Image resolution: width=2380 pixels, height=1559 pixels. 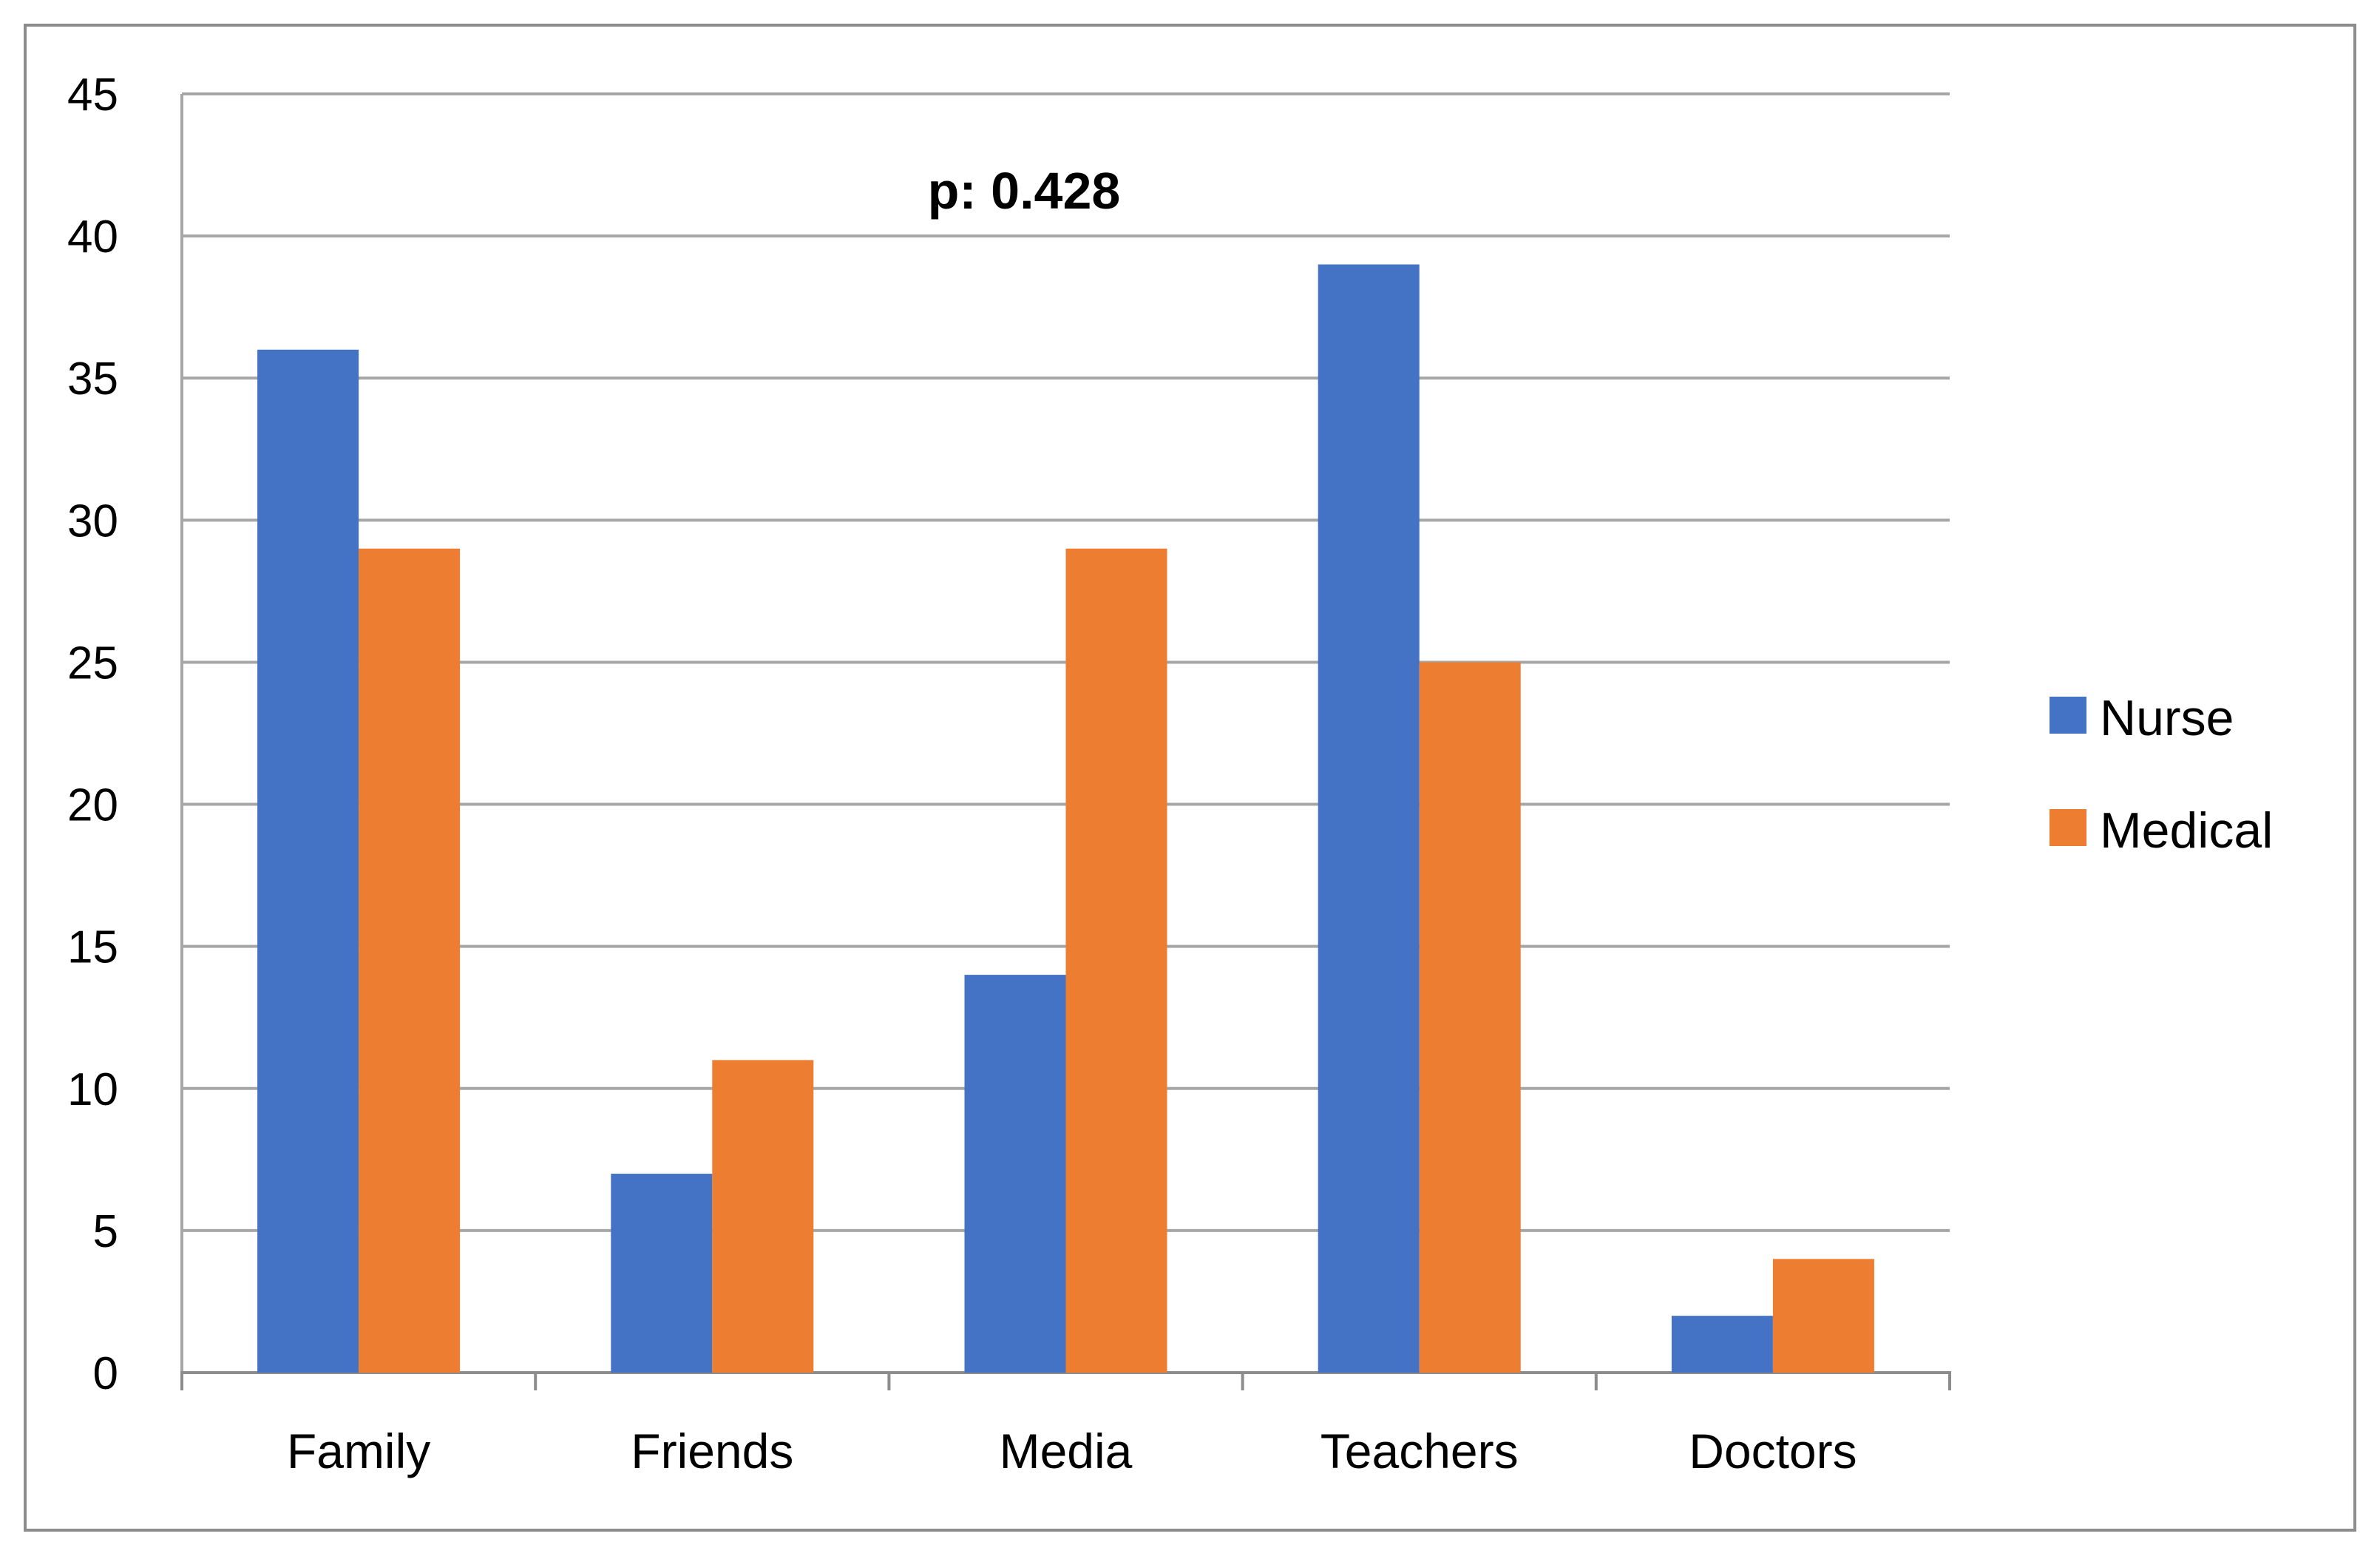 What do you see at coordinates (93, 379) in the screenshot?
I see `y-tick-label: 35` at bounding box center [93, 379].